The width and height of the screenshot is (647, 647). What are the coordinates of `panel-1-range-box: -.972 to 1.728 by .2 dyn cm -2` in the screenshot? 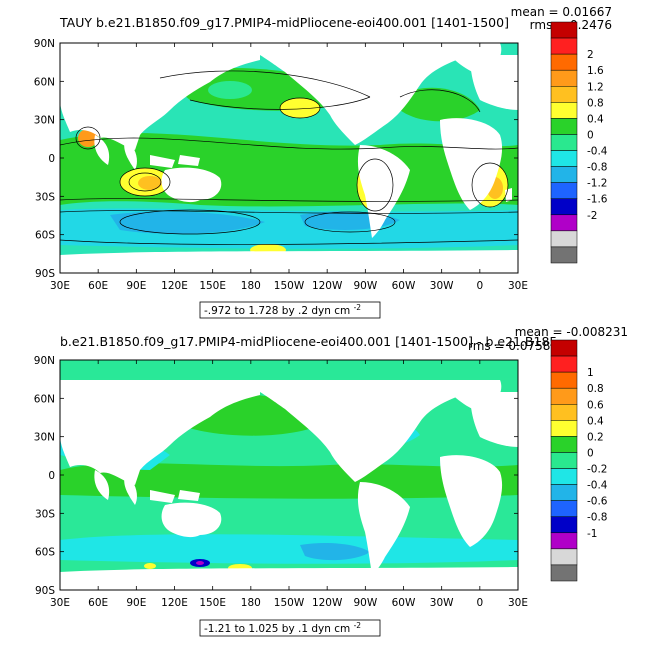 It's located at (290, 310).